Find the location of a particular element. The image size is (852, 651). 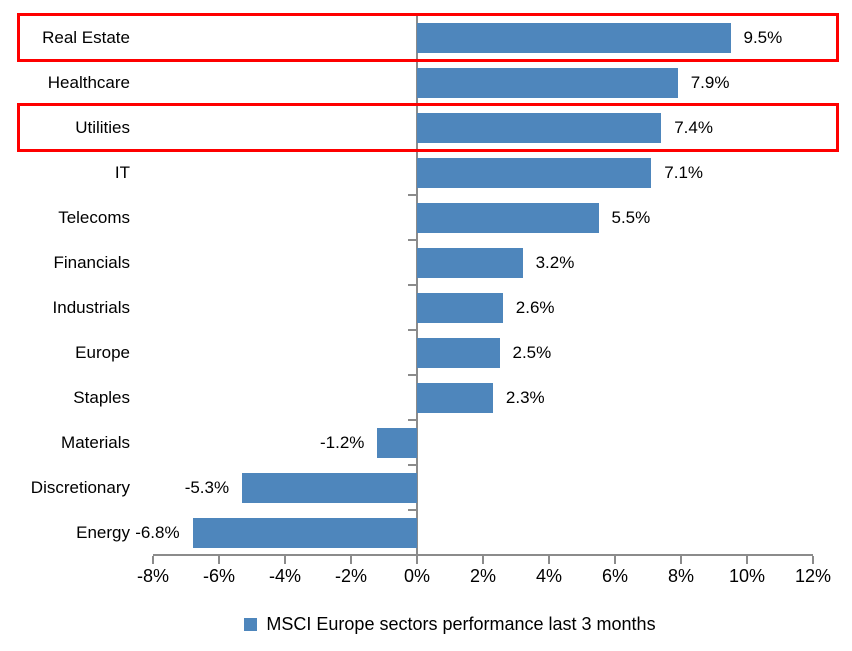

category-label-utilities: Utilities is located at coordinates (102, 127).